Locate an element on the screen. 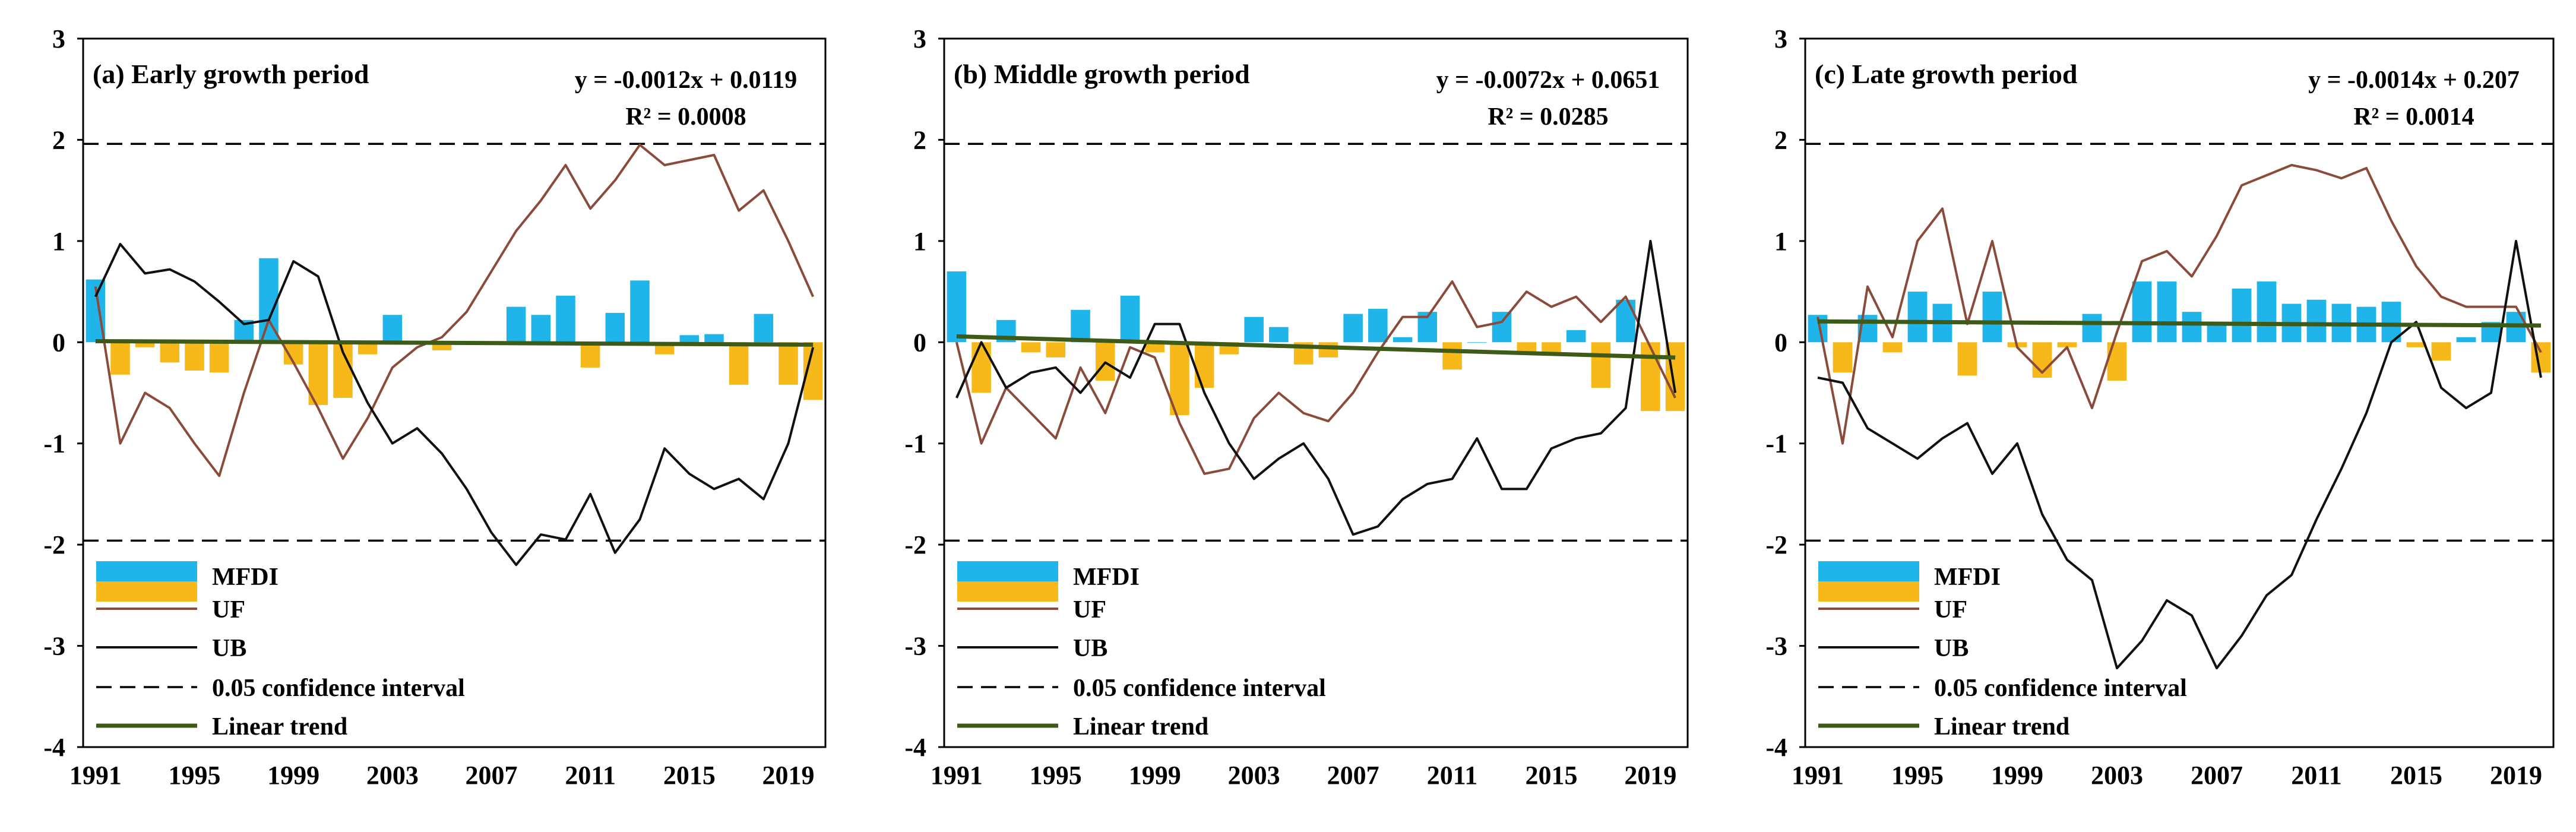 This screenshot has width=2576, height=832. trend-equation: y = -0.0014x + 0.207 is located at coordinates (2414, 80).